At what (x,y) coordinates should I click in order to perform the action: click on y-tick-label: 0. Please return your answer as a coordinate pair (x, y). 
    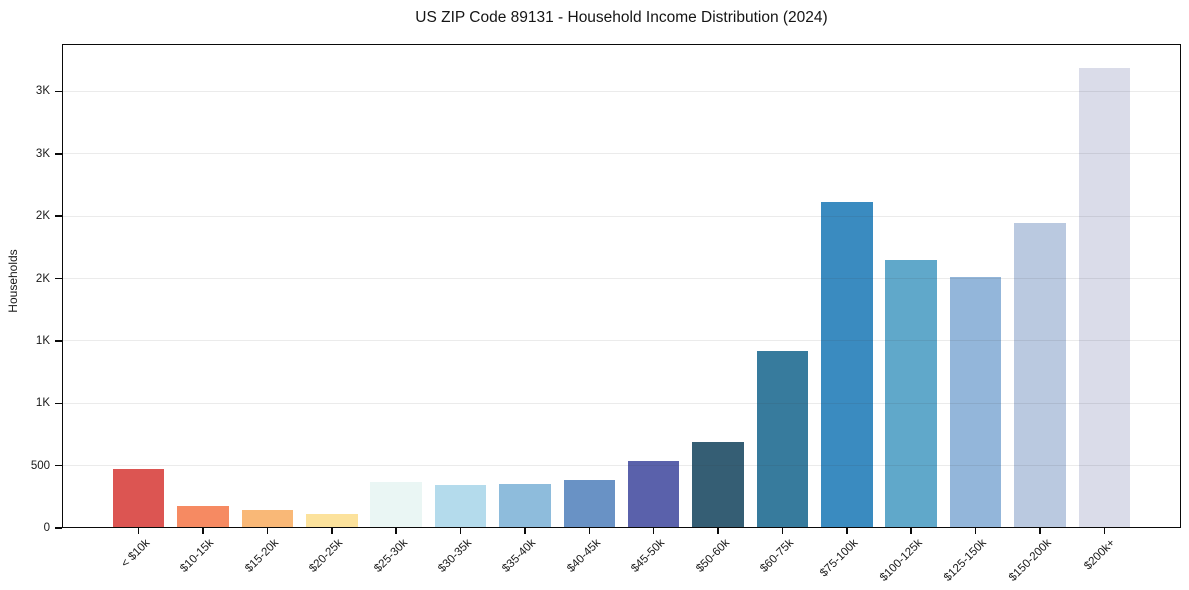
    Looking at the image, I should click on (46, 528).